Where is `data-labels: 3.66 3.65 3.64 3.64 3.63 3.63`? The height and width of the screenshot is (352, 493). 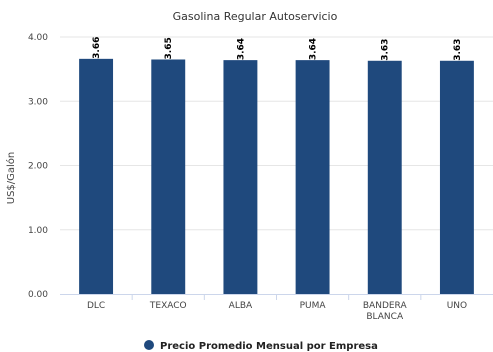
data-labels: 3.66 3.65 3.64 3.64 3.63 3.63 is located at coordinates (277, 49).